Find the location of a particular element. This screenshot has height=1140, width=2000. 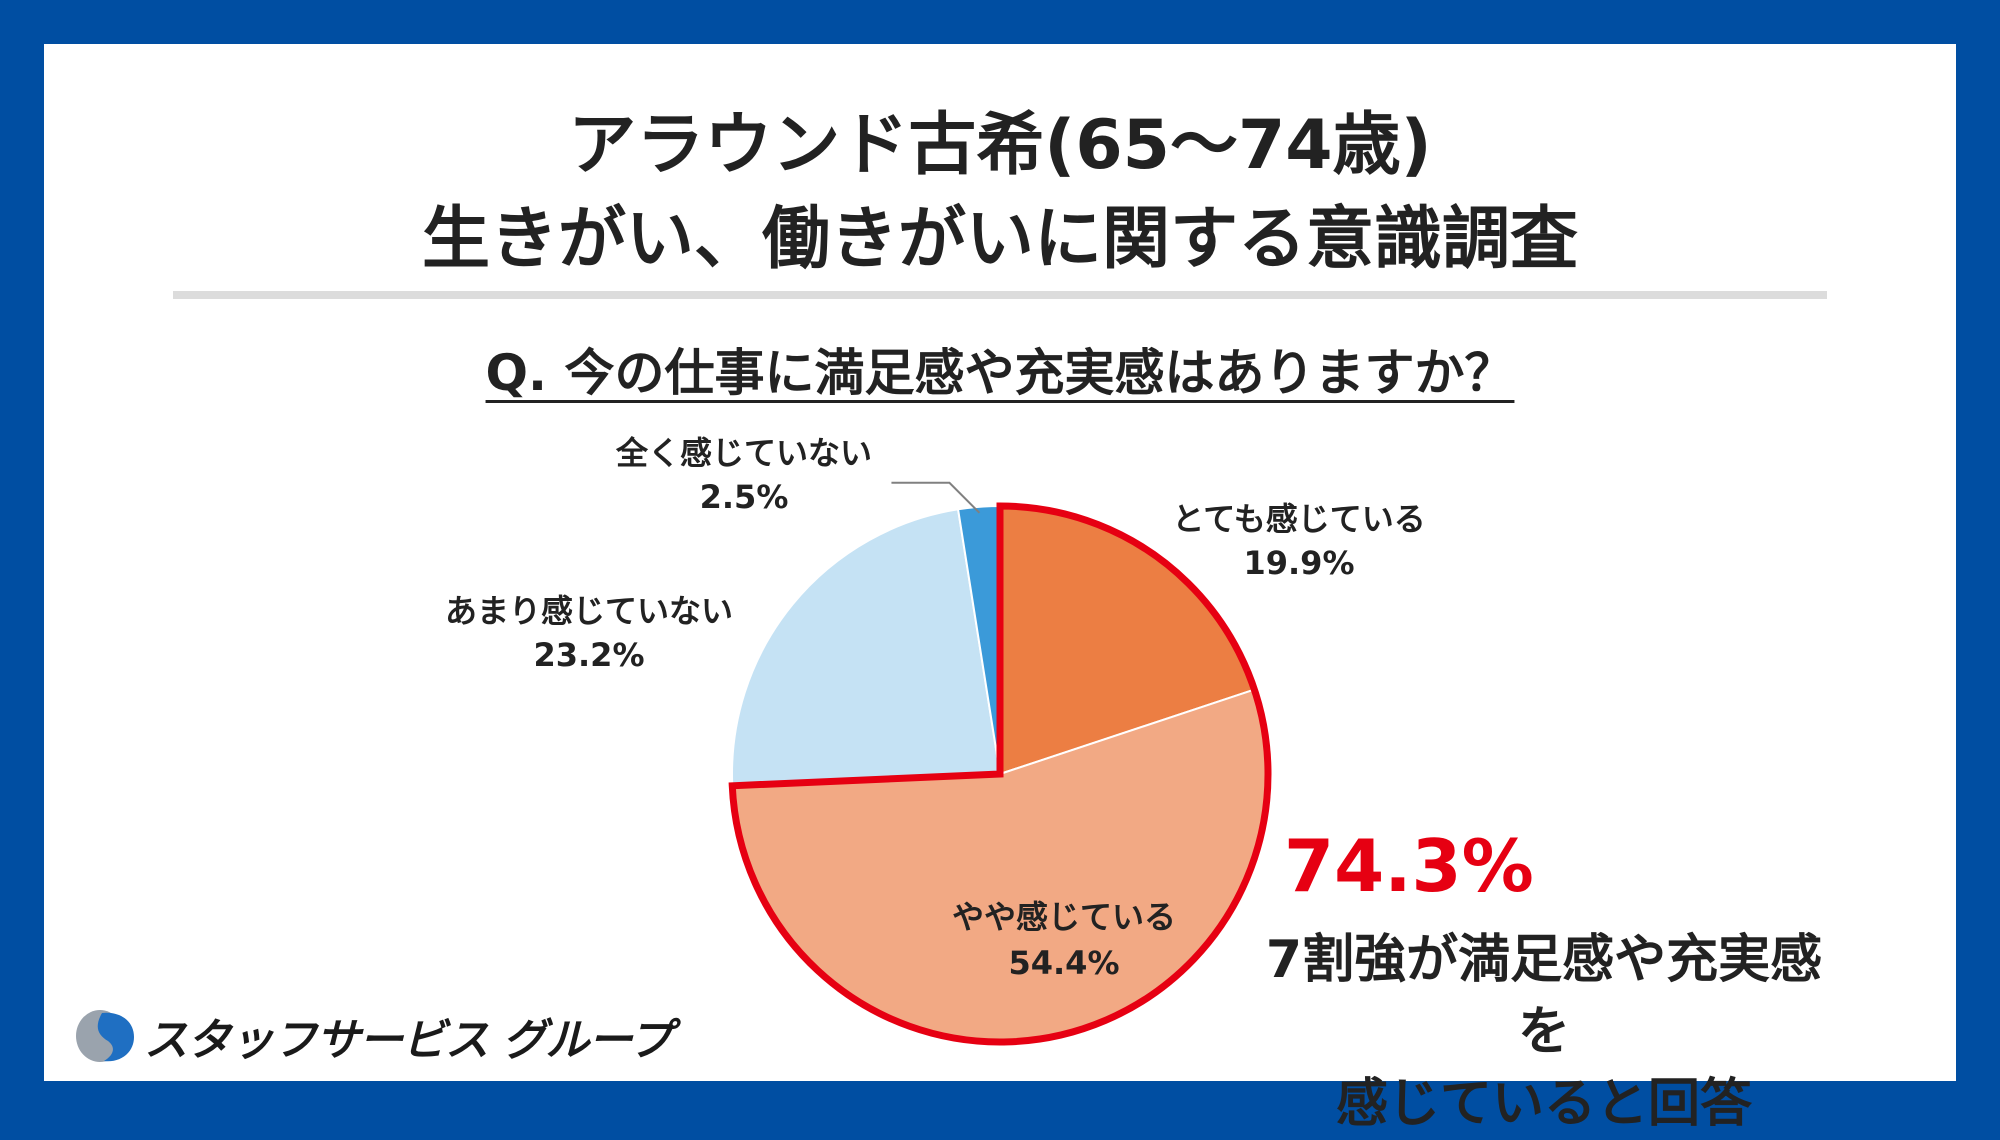

highlight-value: 74.3% is located at coordinates (1409, 866).